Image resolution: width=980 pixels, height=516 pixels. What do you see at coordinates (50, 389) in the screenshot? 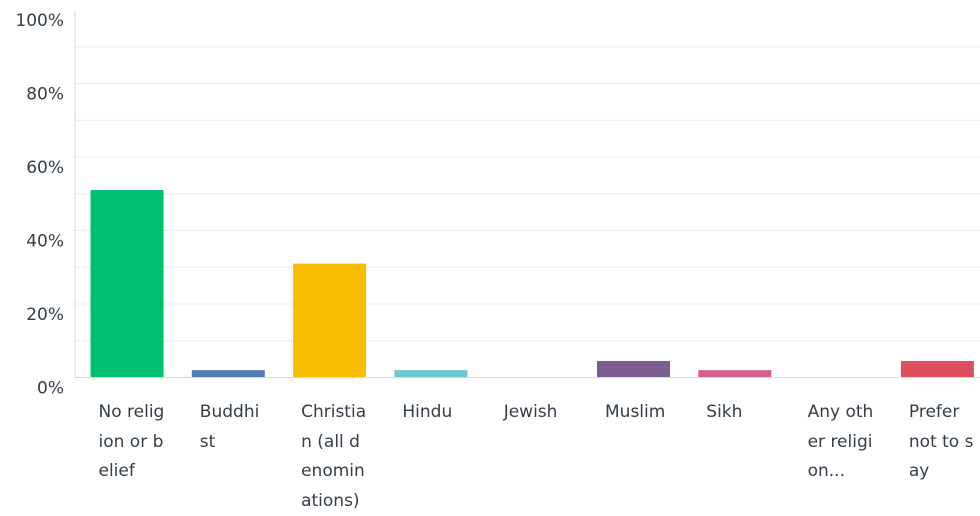
I see `y-tick-label: 0%` at bounding box center [50, 389].